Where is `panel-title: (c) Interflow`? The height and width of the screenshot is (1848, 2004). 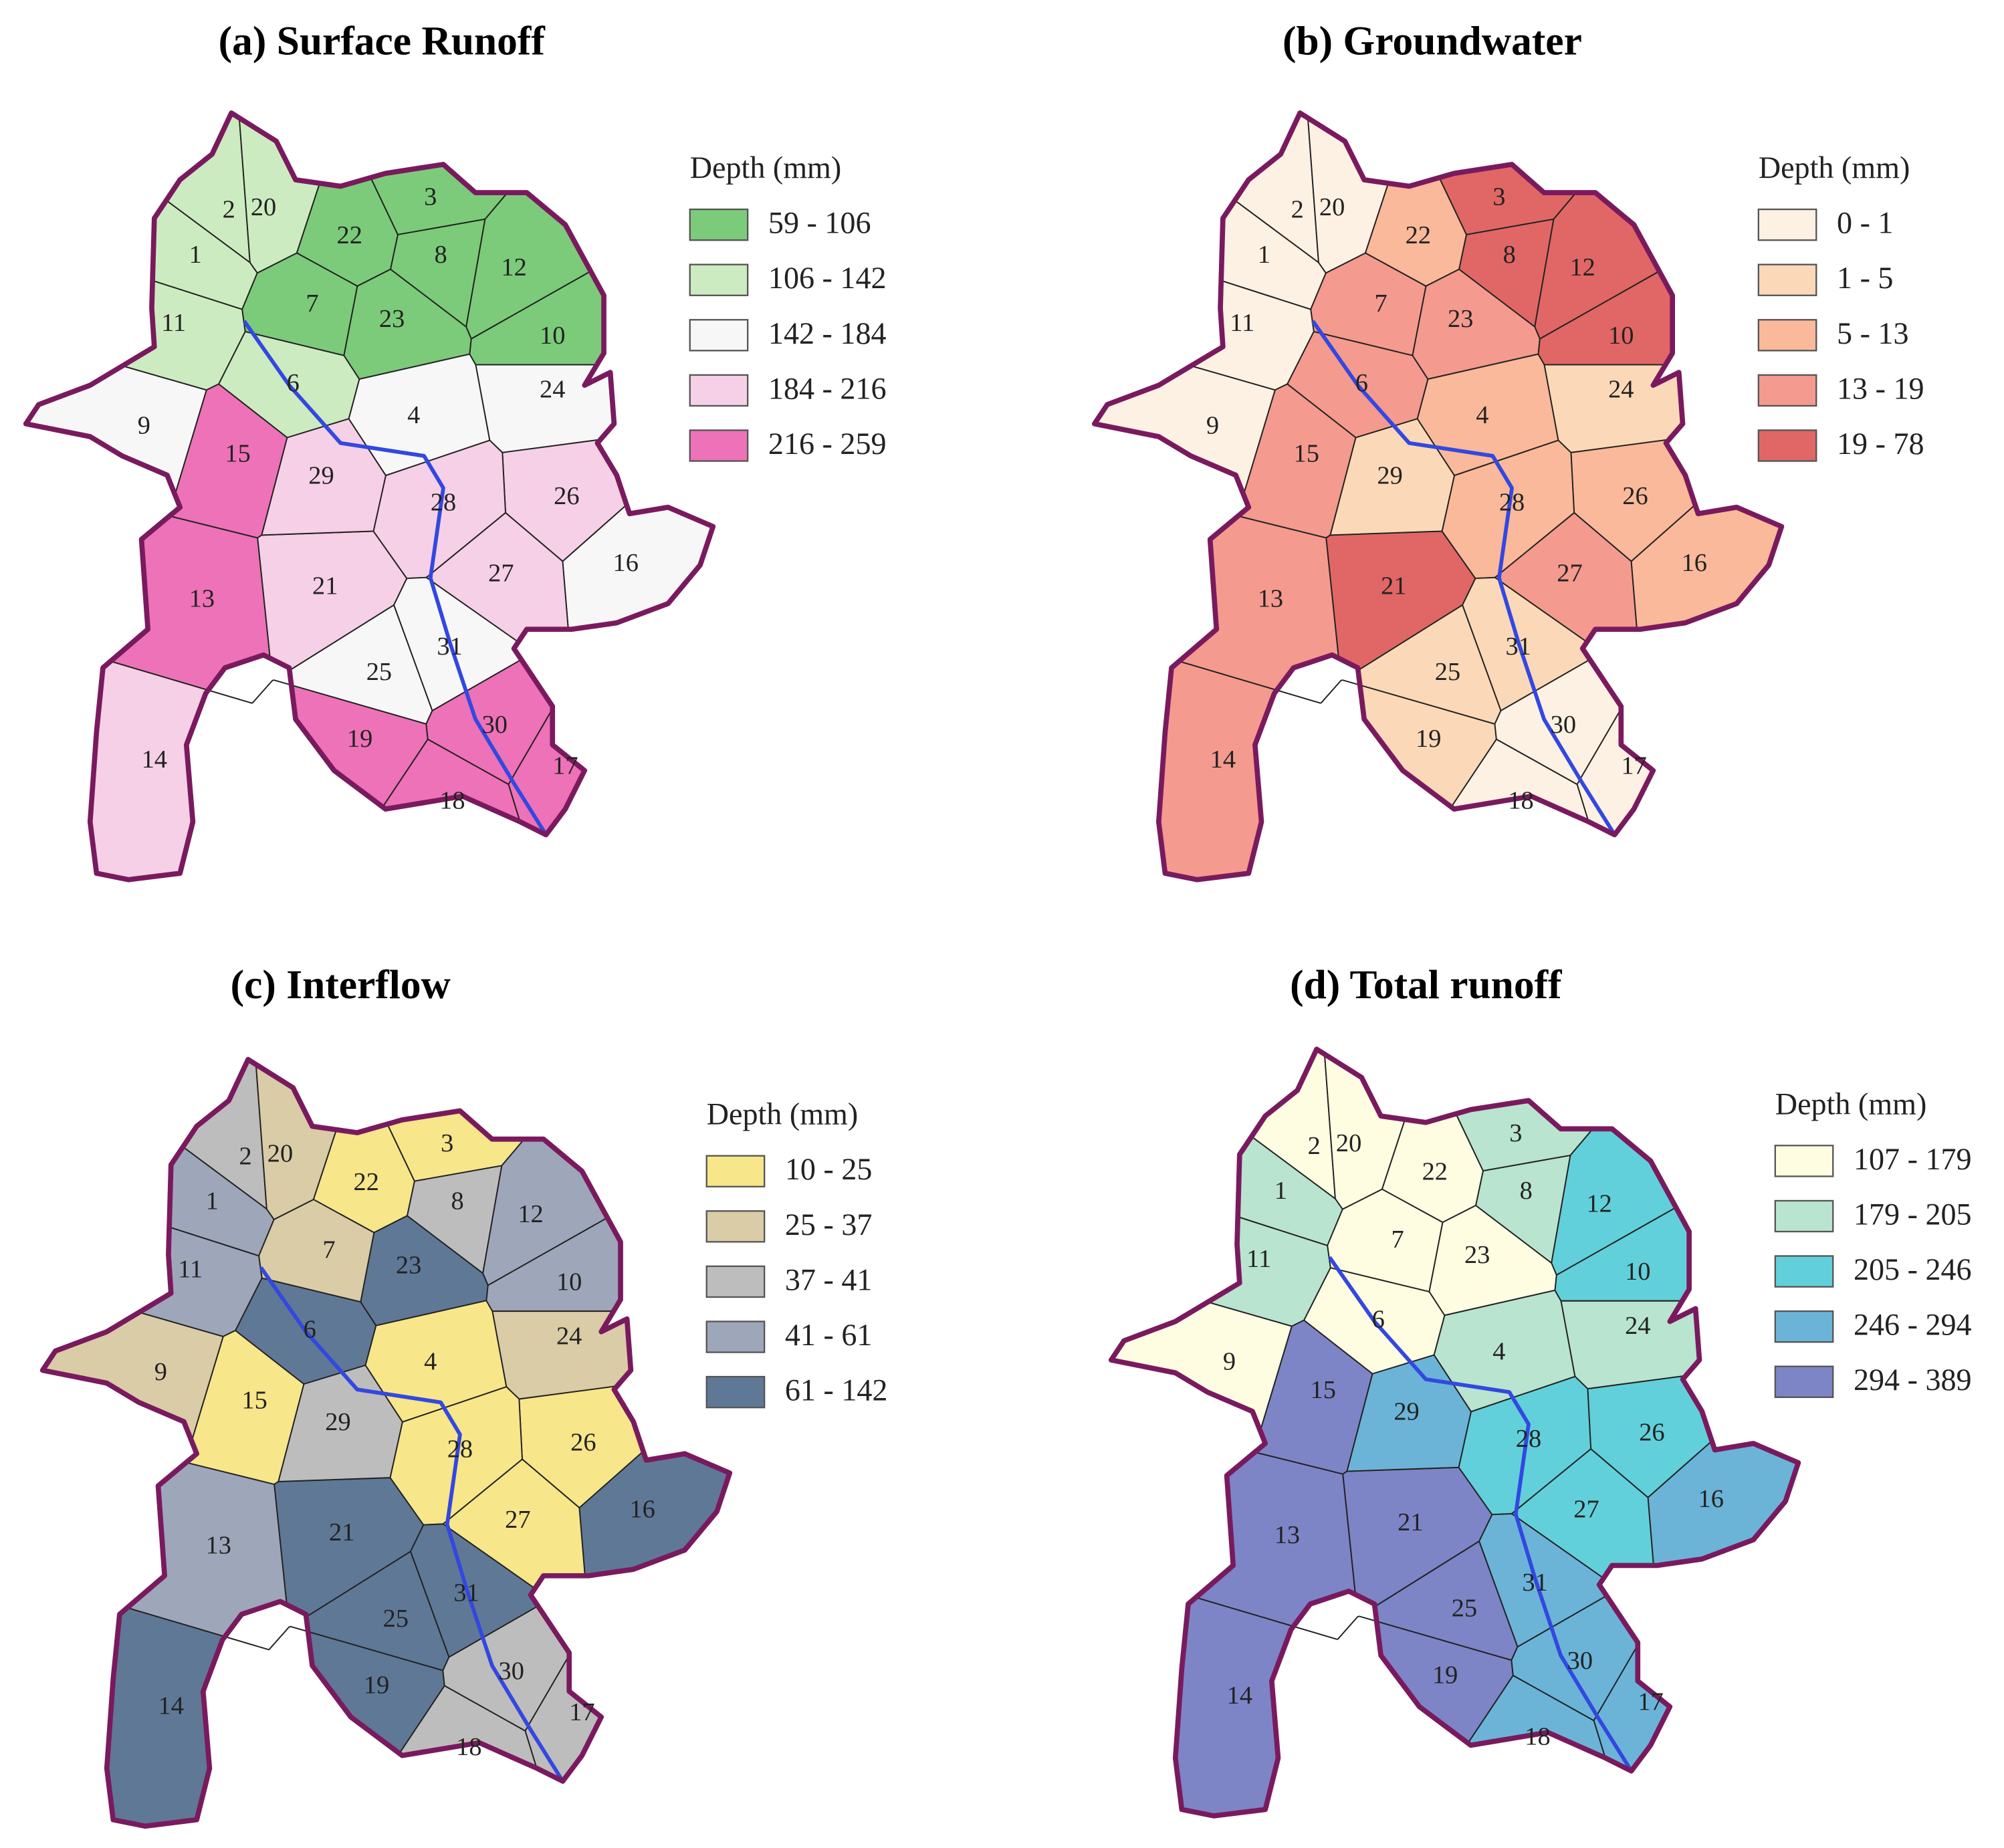
panel-title: (c) Interflow is located at coordinates (341, 985).